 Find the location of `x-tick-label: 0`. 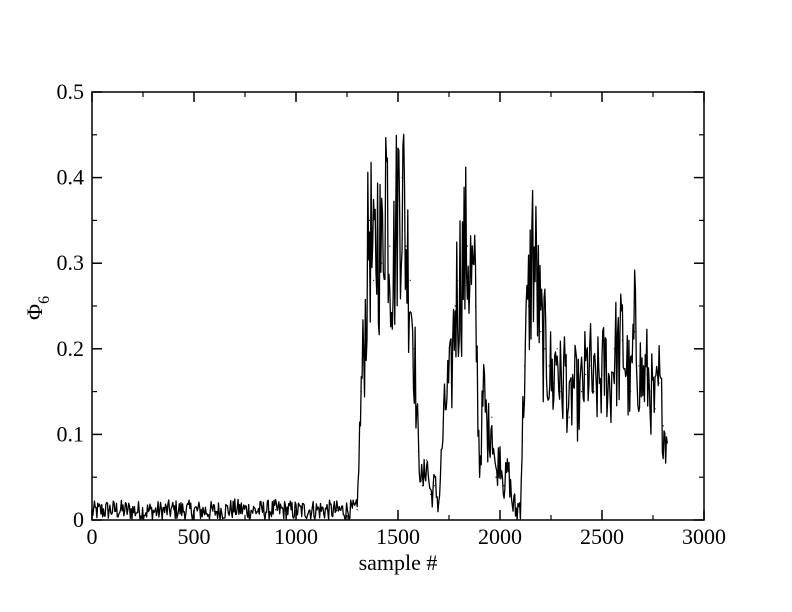

x-tick-label: 0 is located at coordinates (92, 536).